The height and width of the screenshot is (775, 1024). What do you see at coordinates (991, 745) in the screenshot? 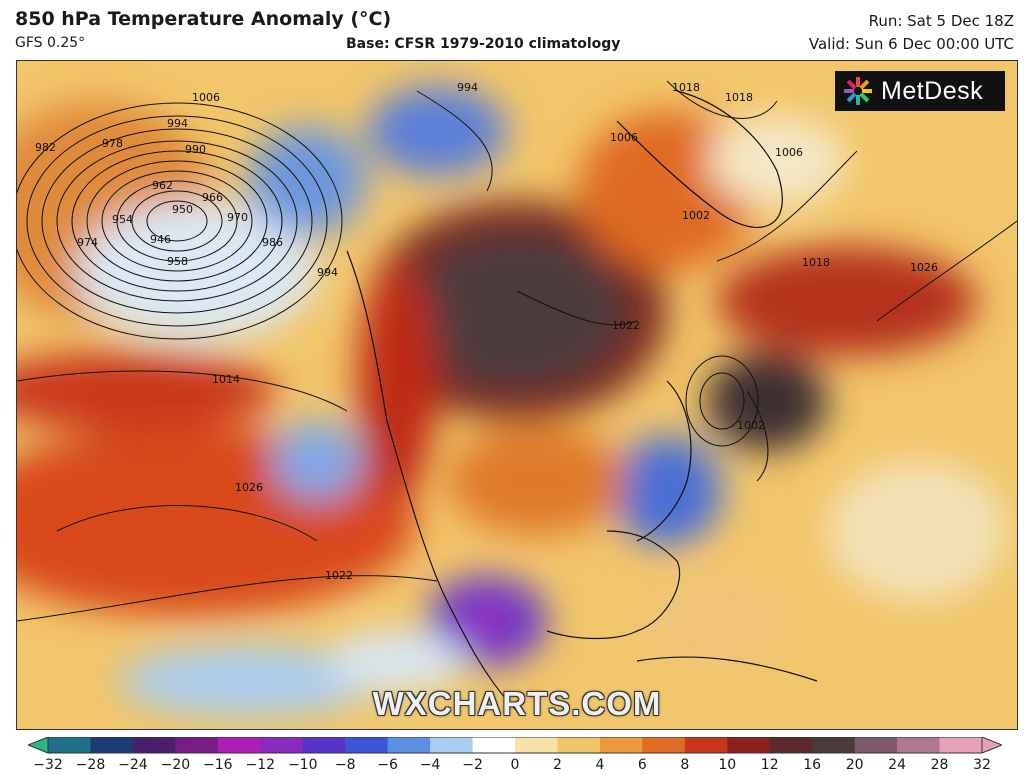
I see `colorbar-arrow-high` at bounding box center [991, 745].